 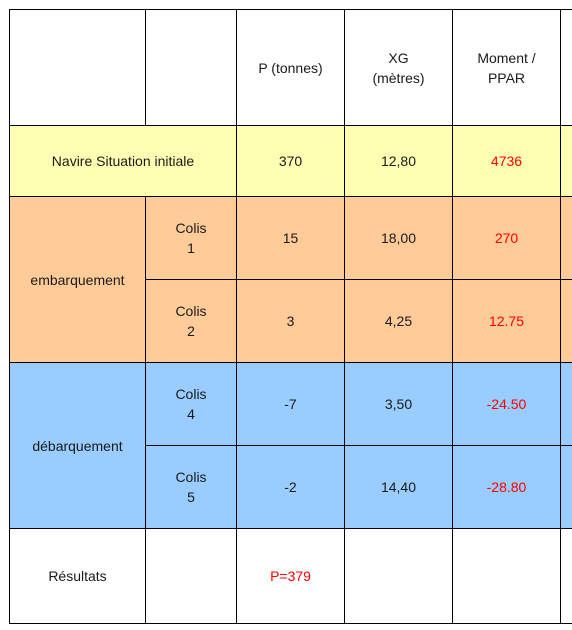 I want to click on results-extra-cell, so click(x=566, y=576).